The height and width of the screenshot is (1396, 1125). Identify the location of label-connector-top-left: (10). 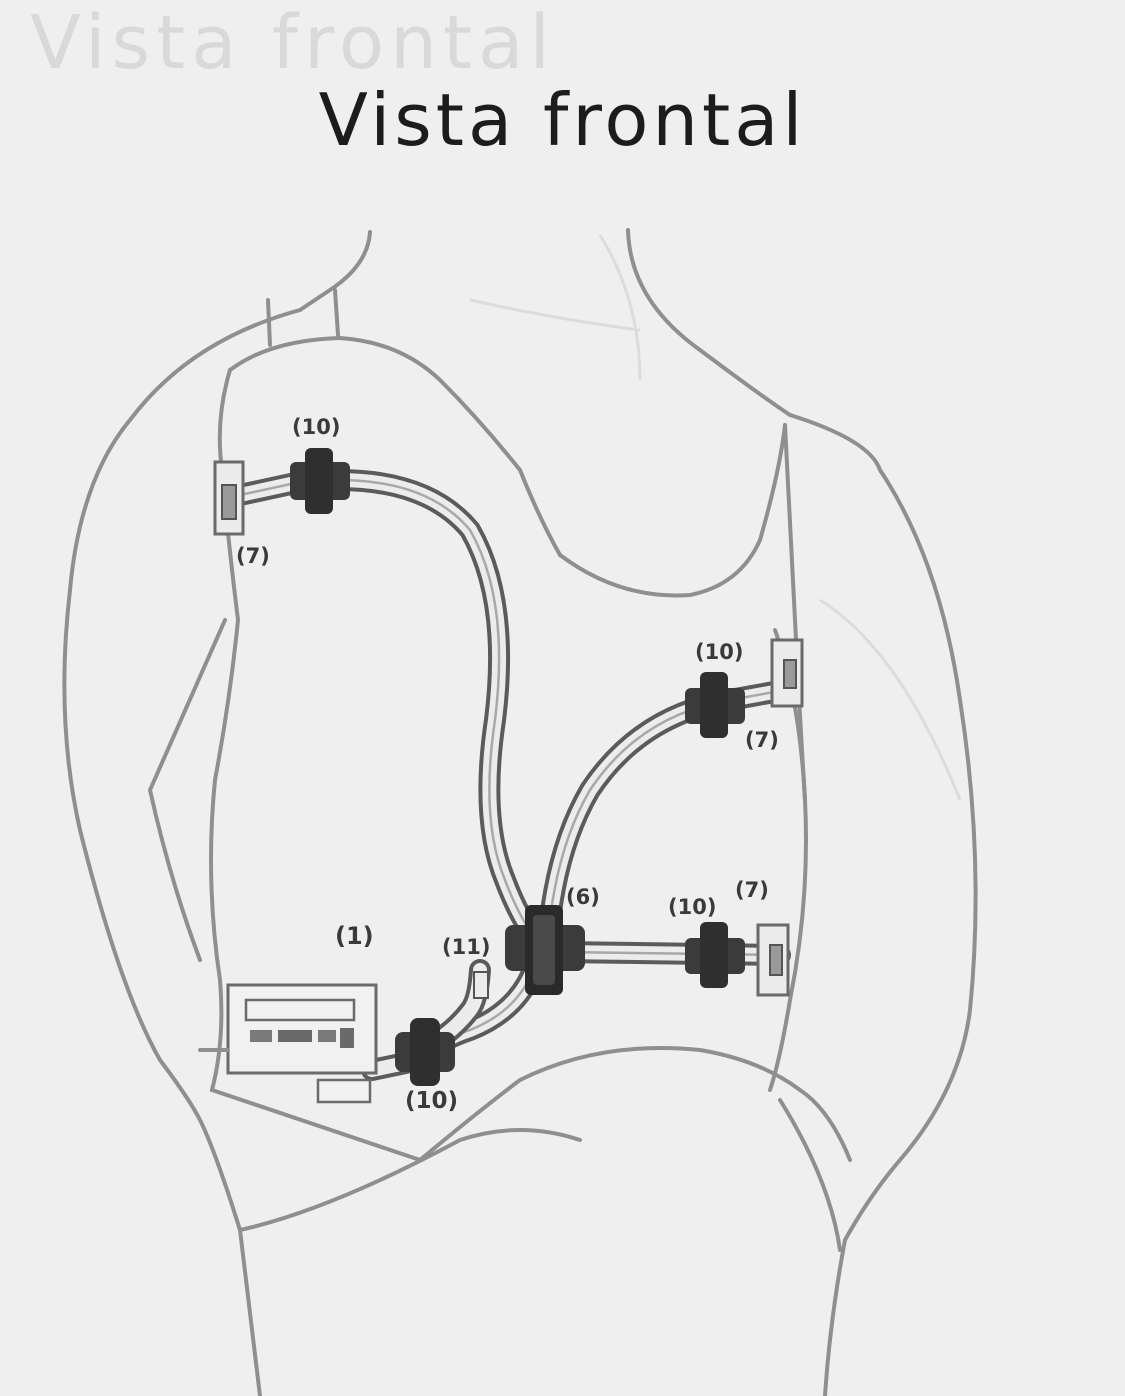
(316, 427).